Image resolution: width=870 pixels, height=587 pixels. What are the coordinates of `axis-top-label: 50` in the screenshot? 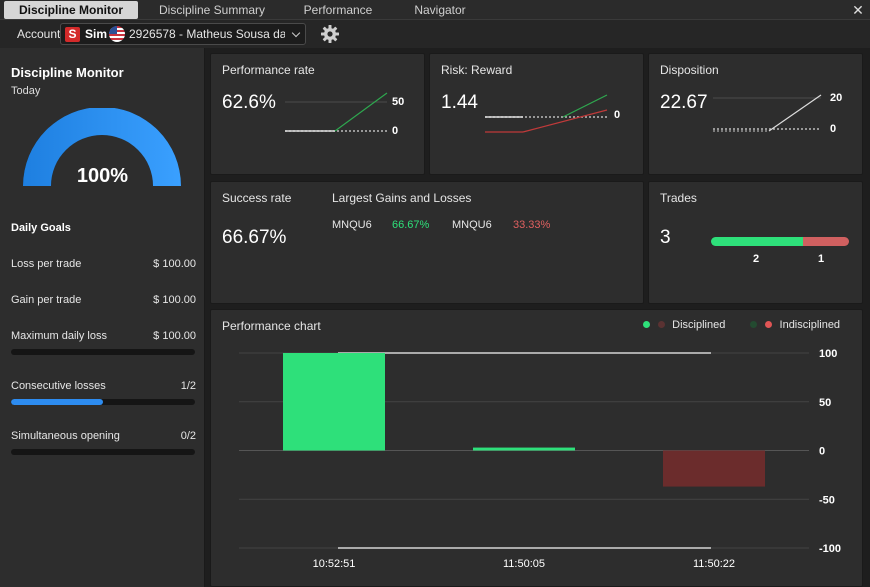 It's located at (398, 102).